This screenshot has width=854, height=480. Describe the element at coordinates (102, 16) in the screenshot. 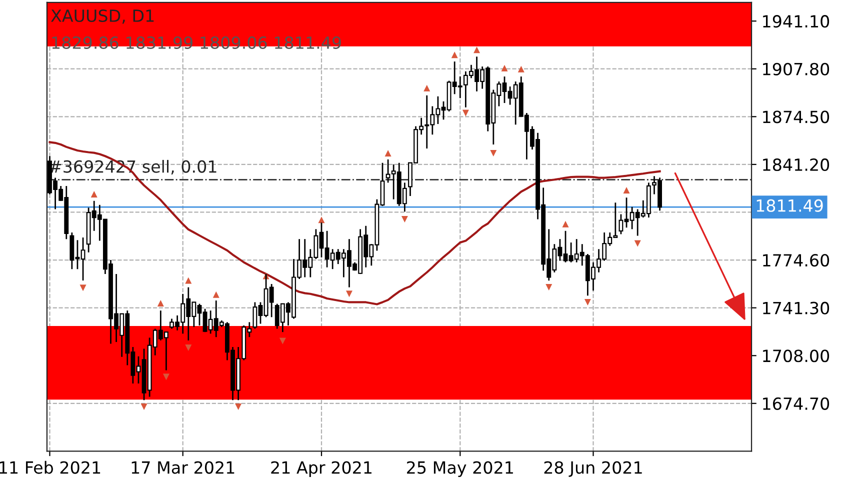

I see `chart-title: XAUUSD, D1` at that location.